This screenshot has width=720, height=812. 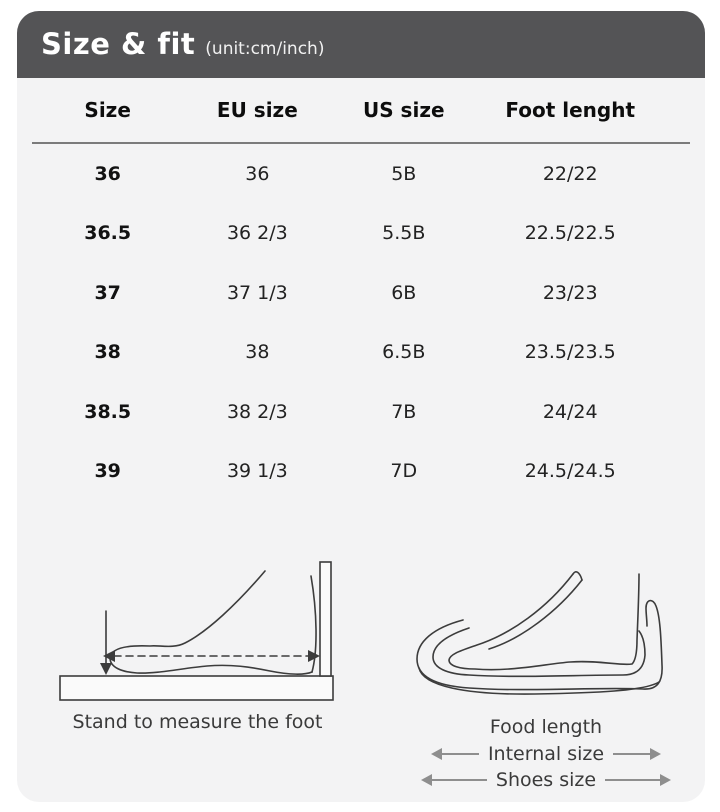 What do you see at coordinates (361, 412) in the screenshot?
I see `table-row: 38.5 38 2/3 7B 24/24` at bounding box center [361, 412].